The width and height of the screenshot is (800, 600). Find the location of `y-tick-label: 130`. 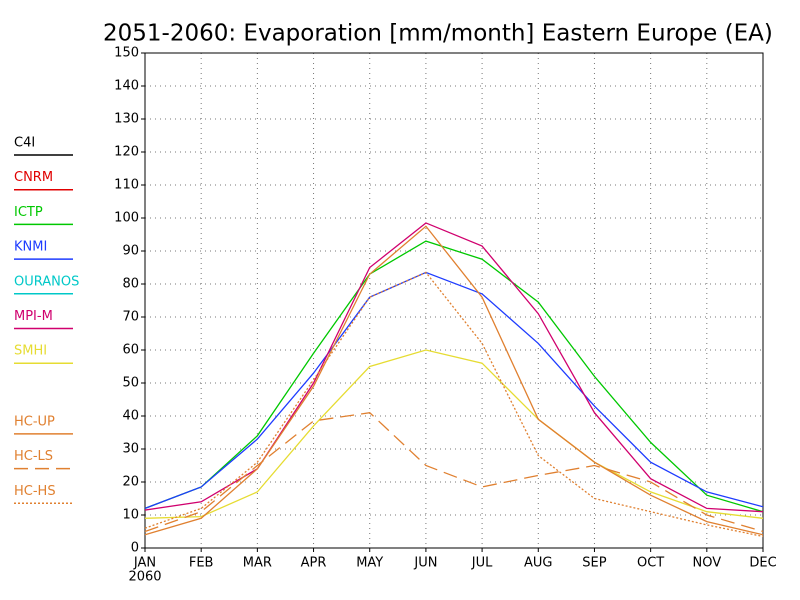

y-tick-label: 130 is located at coordinates (126, 119).